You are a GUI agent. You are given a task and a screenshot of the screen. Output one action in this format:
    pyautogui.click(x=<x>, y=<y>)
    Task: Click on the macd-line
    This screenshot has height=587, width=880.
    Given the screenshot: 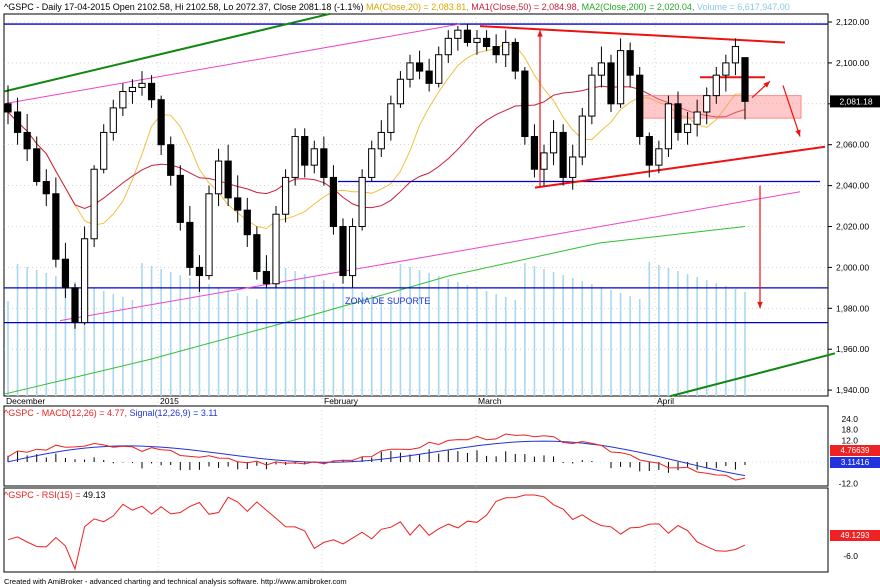 What is the action you would take?
    pyautogui.click(x=376, y=457)
    